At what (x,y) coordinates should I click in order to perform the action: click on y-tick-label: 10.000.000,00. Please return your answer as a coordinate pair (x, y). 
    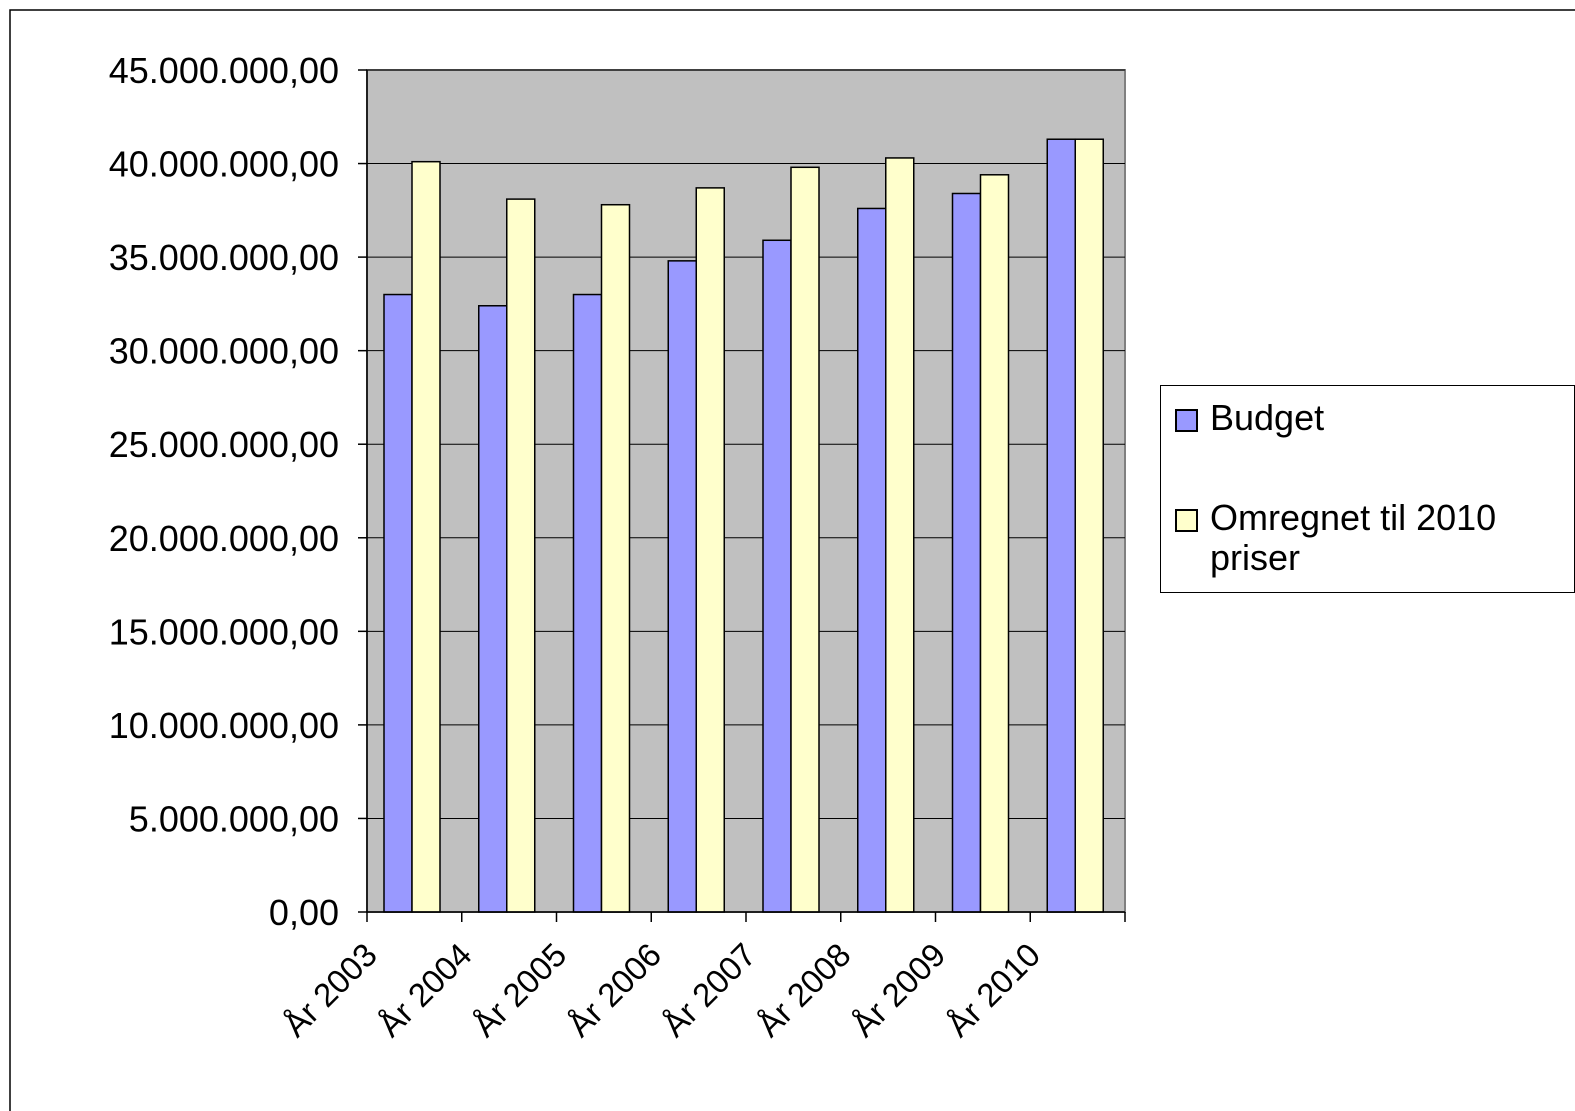
    Looking at the image, I should click on (224, 725).